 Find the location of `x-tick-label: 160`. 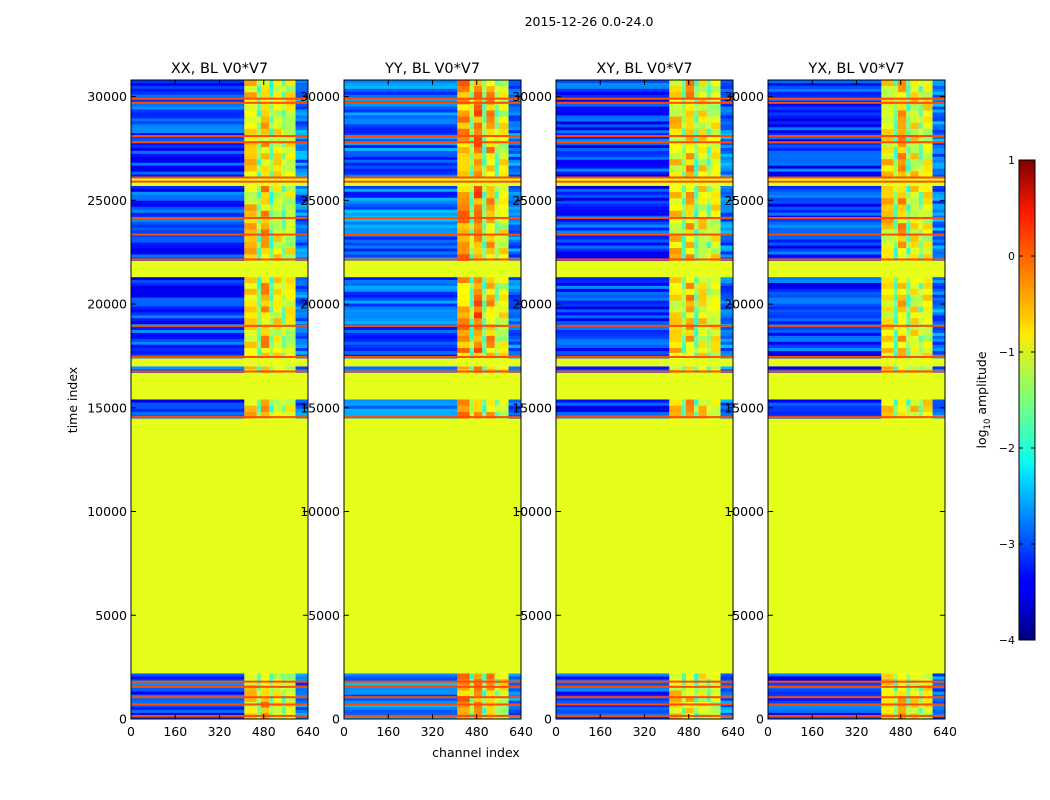

x-tick-label: 160 is located at coordinates (175, 731).